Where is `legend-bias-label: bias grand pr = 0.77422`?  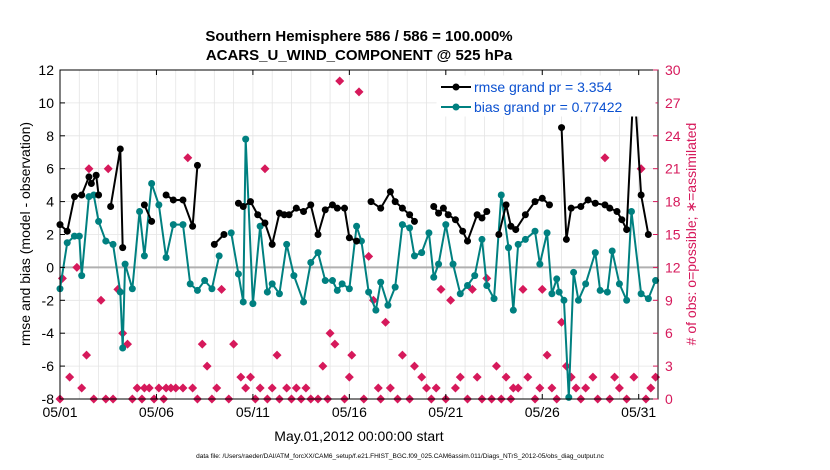
legend-bias-label: bias grand pr = 0.77422 is located at coordinates (548, 107).